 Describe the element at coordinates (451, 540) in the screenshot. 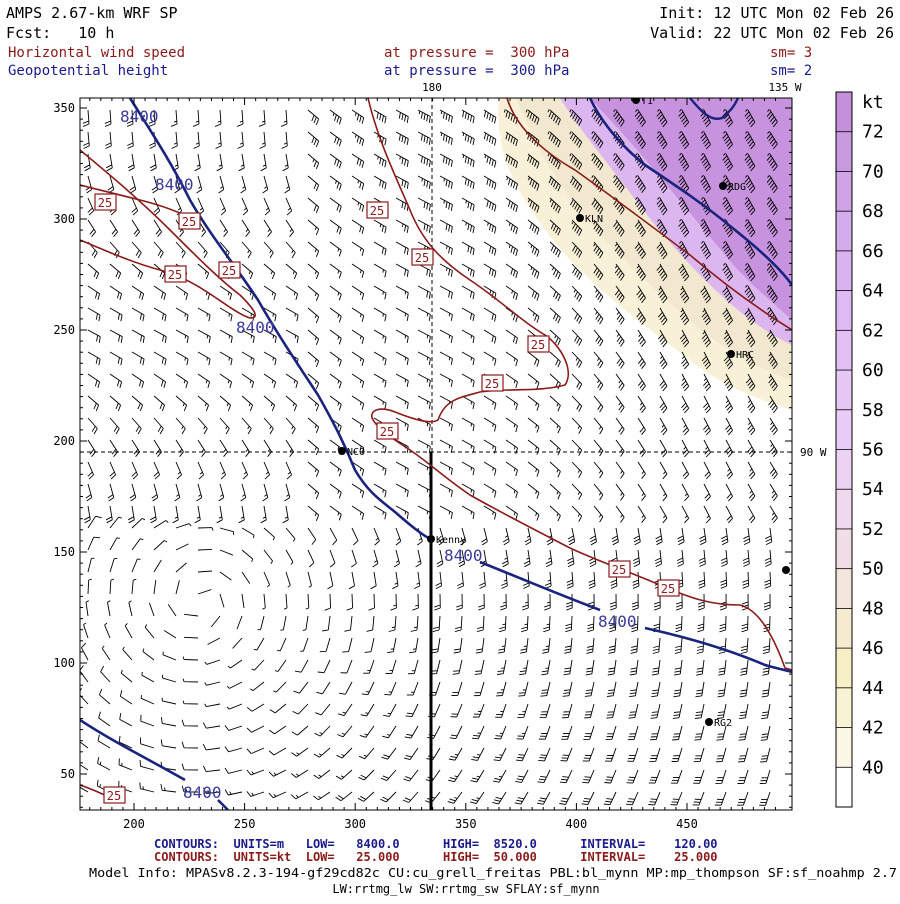

I see `station-label: Kenny` at that location.